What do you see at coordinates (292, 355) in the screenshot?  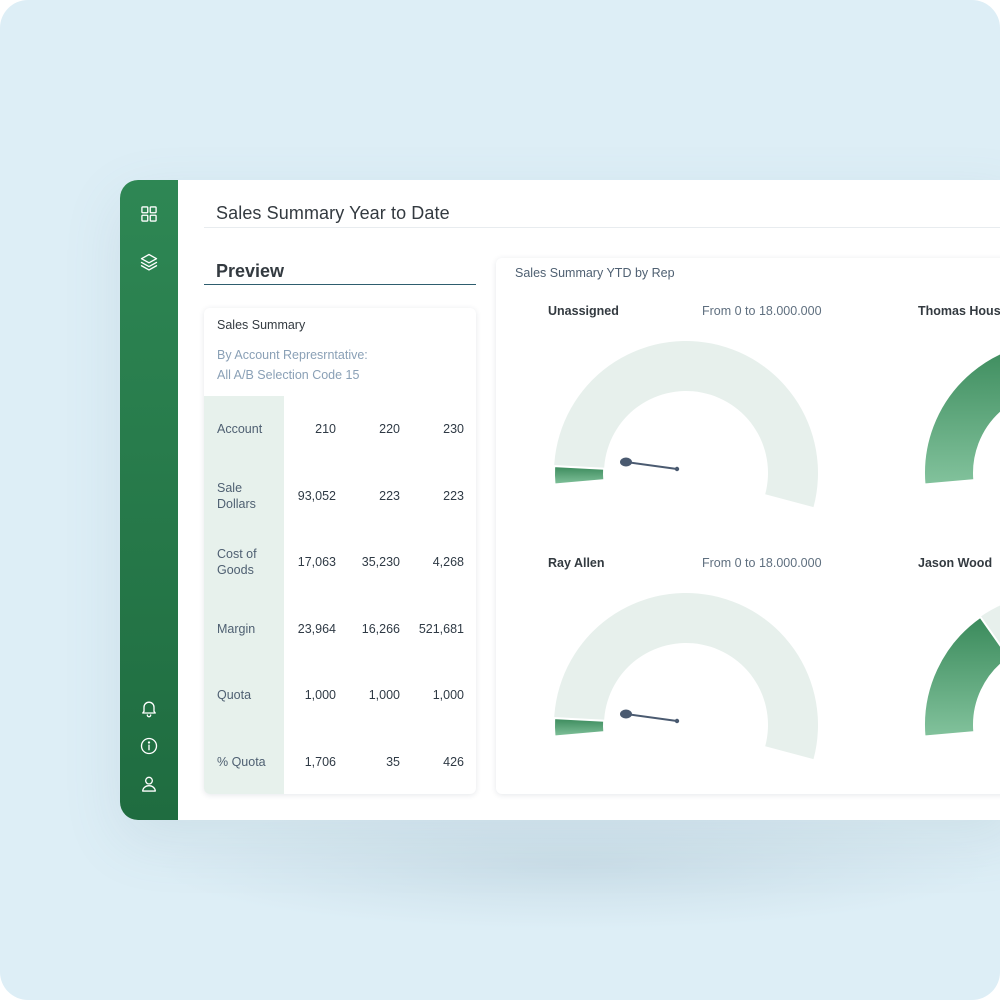 I see `summary-subtitle-line-1: By Account Represrntative:` at bounding box center [292, 355].